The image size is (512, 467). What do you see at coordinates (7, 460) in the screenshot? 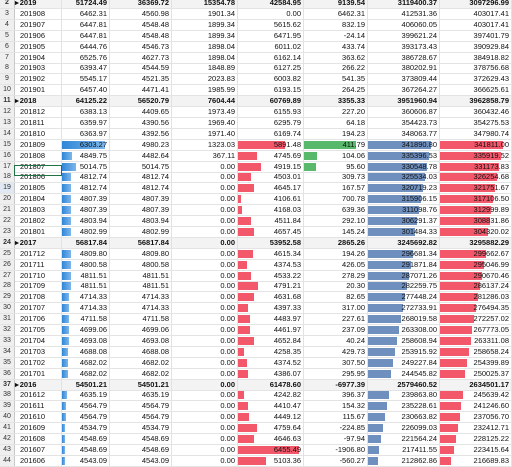
I see `row-number: 44` at bounding box center [7, 460].